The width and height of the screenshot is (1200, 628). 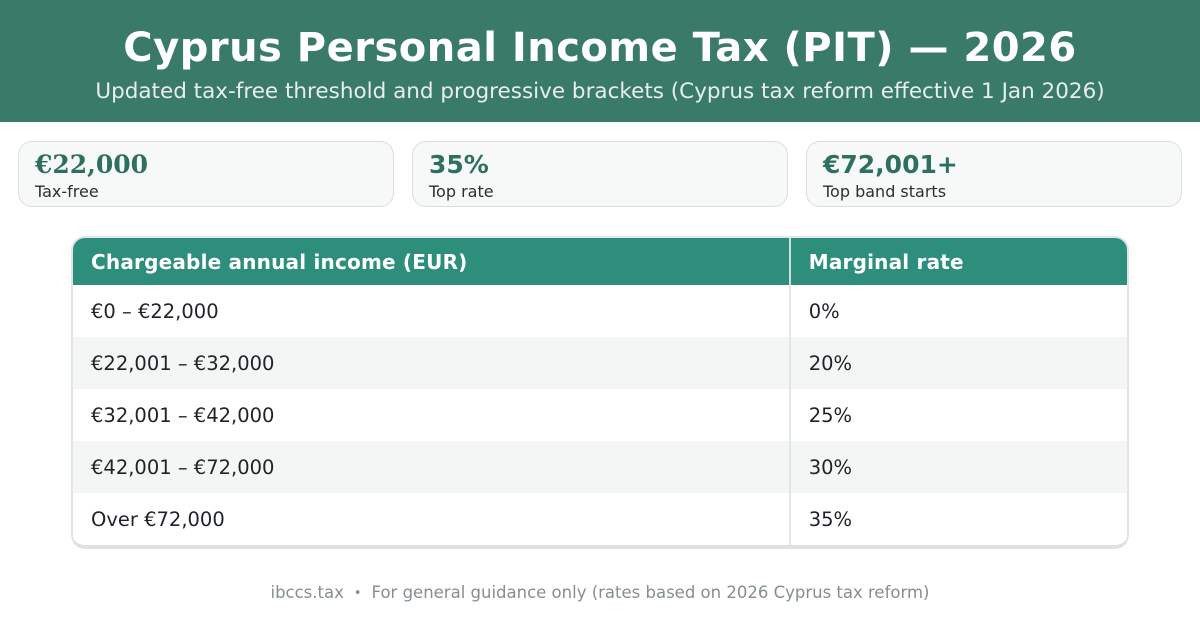 What do you see at coordinates (67, 191) in the screenshot?
I see `stat-label: Tax-free` at bounding box center [67, 191].